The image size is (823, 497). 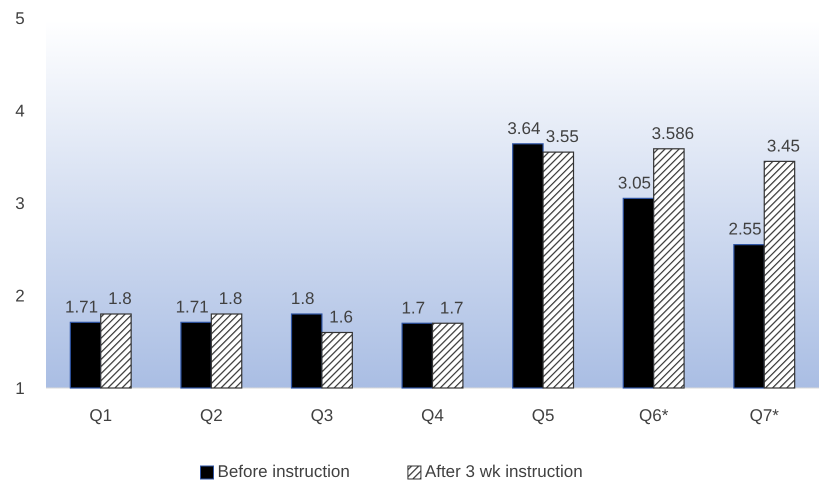 What do you see at coordinates (284, 471) in the screenshot?
I see `legend-label: Before instruction` at bounding box center [284, 471].